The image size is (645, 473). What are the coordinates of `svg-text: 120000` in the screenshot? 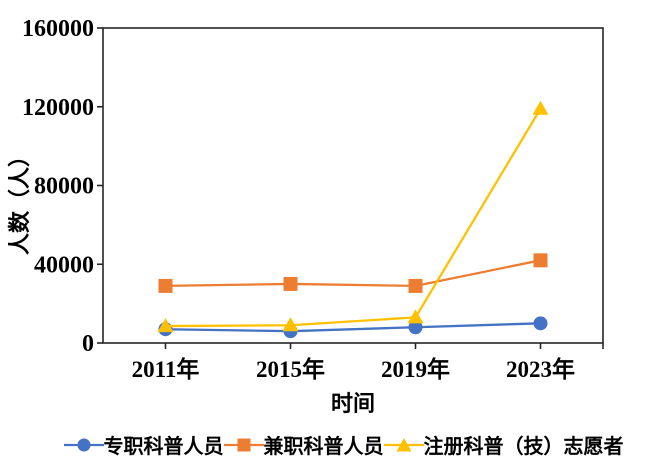 It's located at (58, 108).